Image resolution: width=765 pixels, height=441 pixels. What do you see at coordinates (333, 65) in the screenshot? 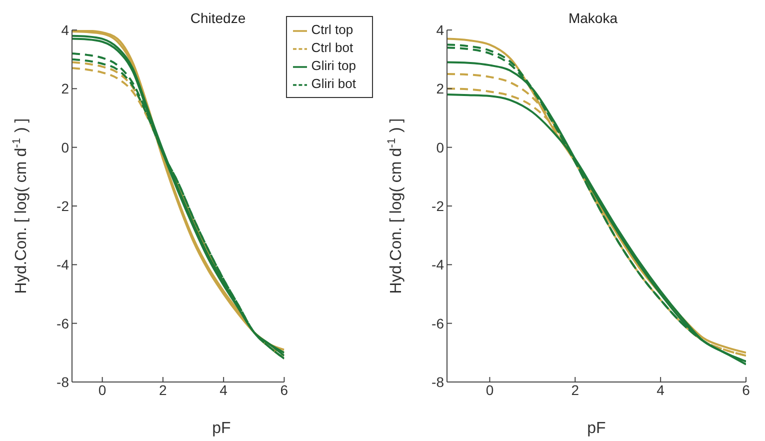
I see `legend-label: Gliri top` at bounding box center [333, 65].